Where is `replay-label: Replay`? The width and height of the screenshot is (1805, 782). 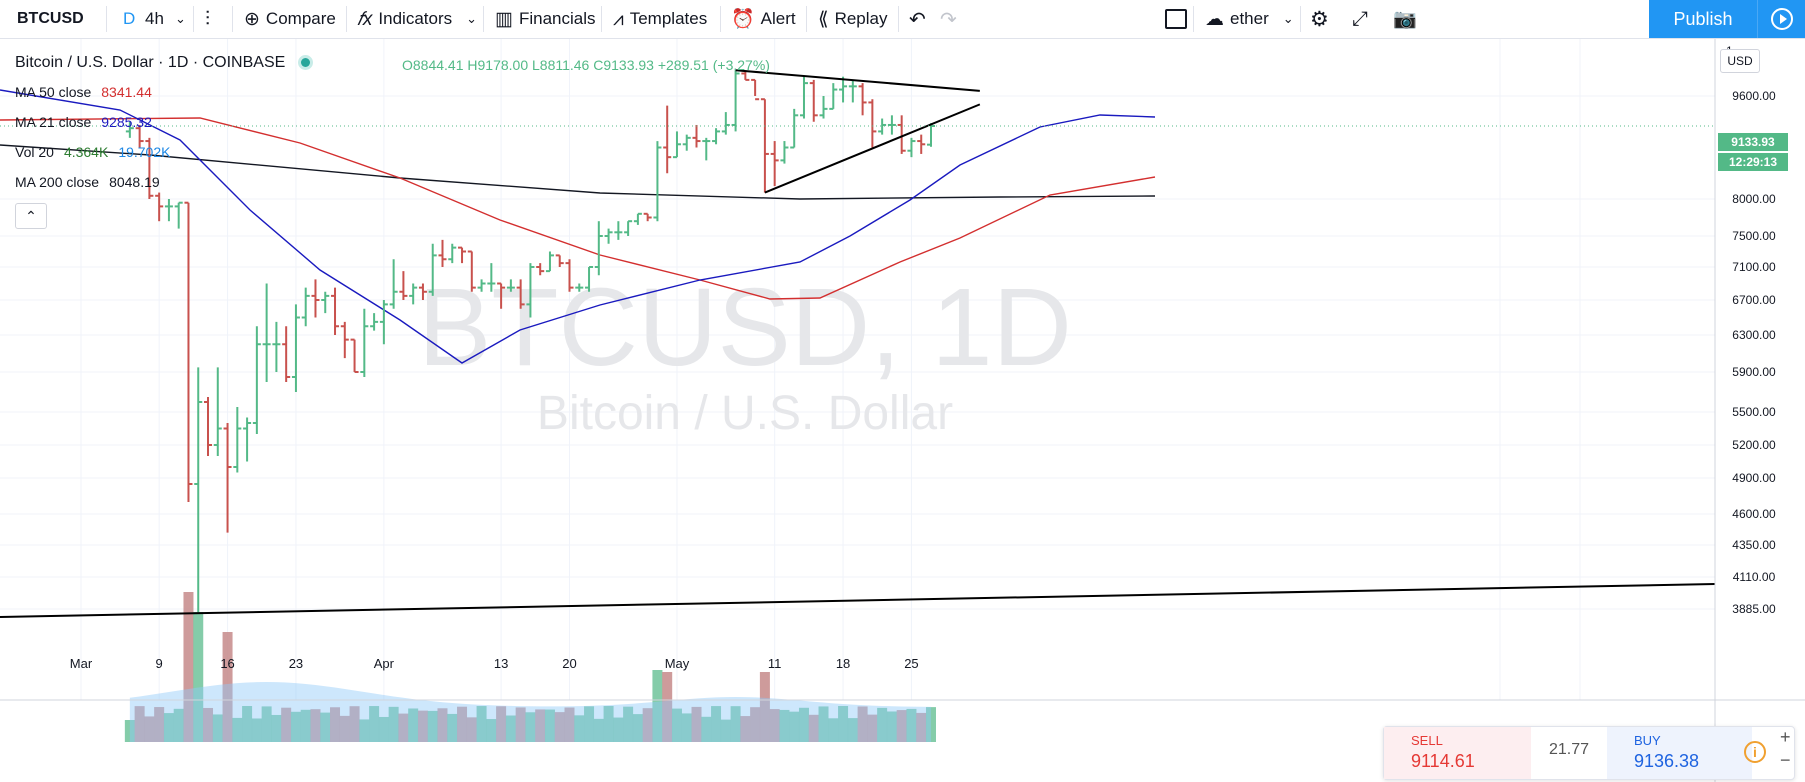 replay-label: Replay is located at coordinates (861, 18).